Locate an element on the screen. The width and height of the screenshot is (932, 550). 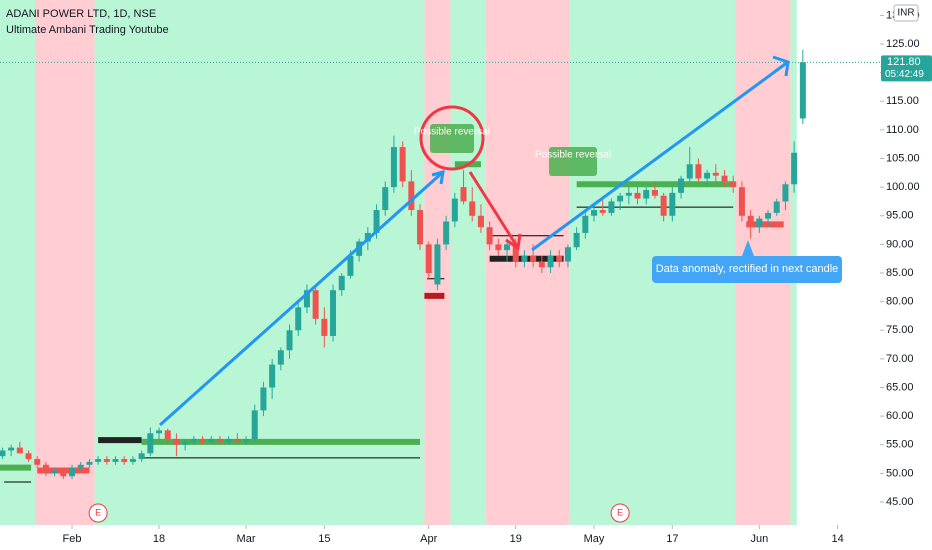
y-tick-label: 125.00 is located at coordinates (903, 44).